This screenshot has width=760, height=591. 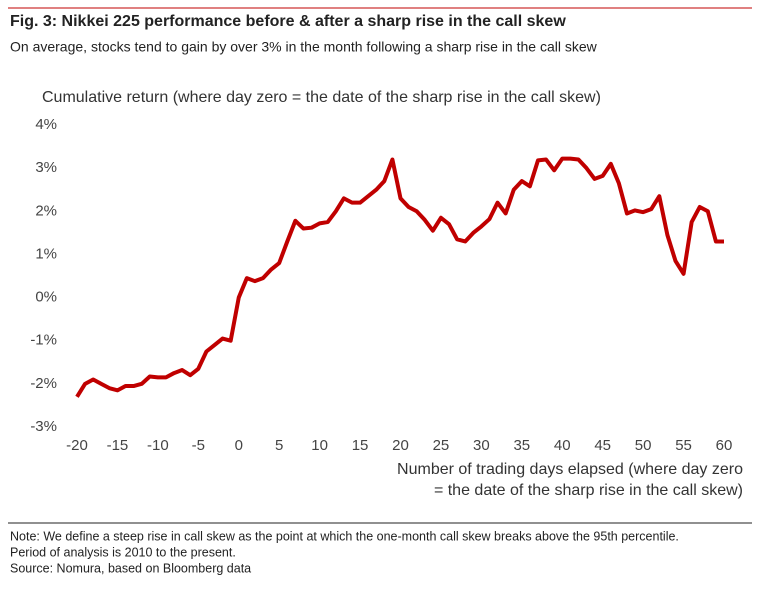 I want to click on x-tick-label: 10, so click(x=319, y=445).